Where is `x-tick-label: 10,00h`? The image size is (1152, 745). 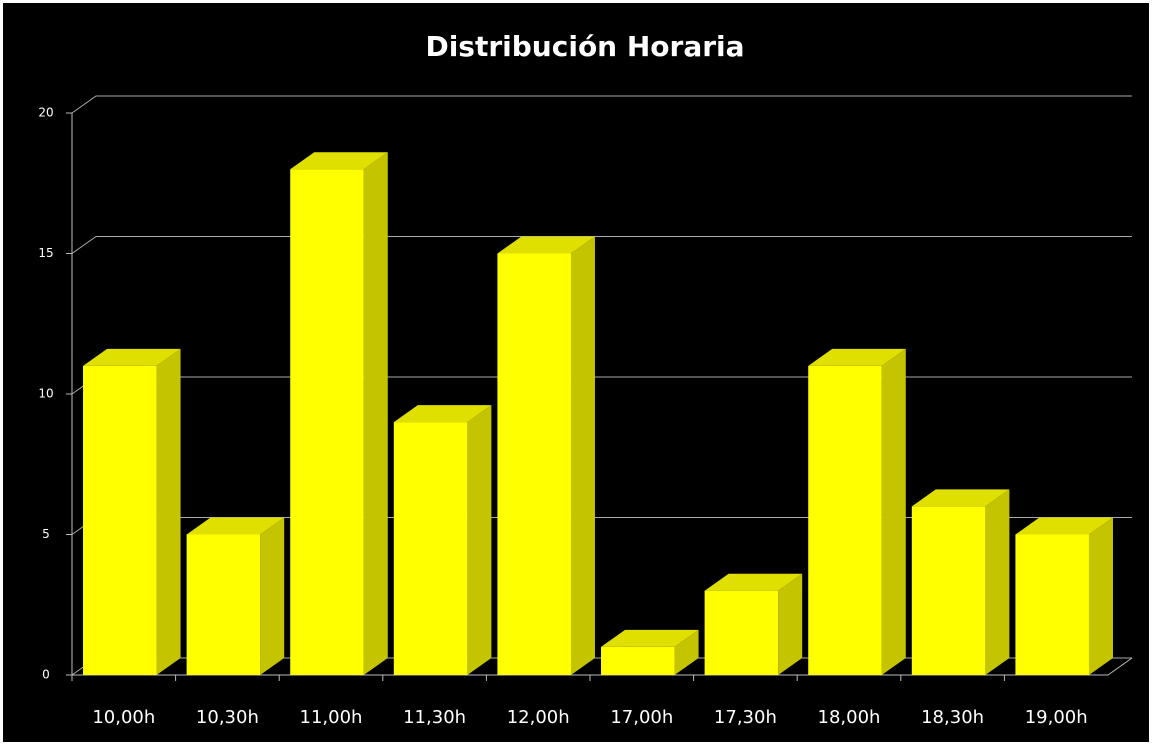
x-tick-label: 10,00h is located at coordinates (123, 717).